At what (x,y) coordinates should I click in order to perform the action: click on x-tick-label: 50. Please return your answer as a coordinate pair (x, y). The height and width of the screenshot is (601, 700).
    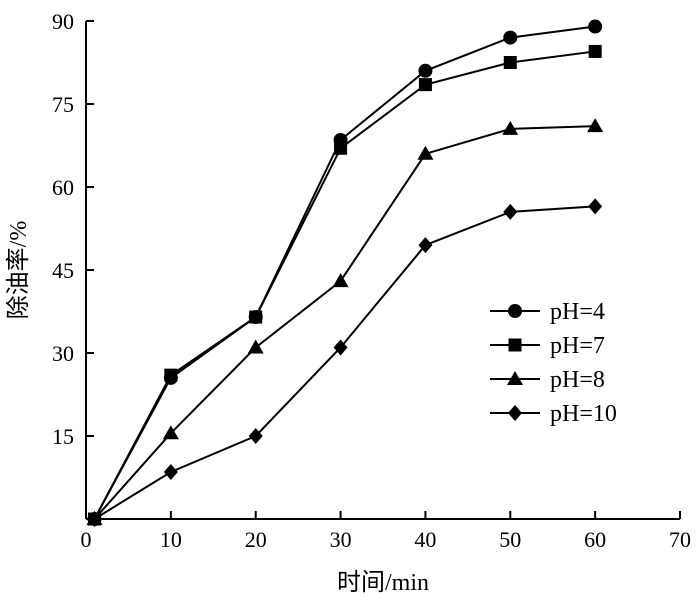
    Looking at the image, I should click on (510, 539).